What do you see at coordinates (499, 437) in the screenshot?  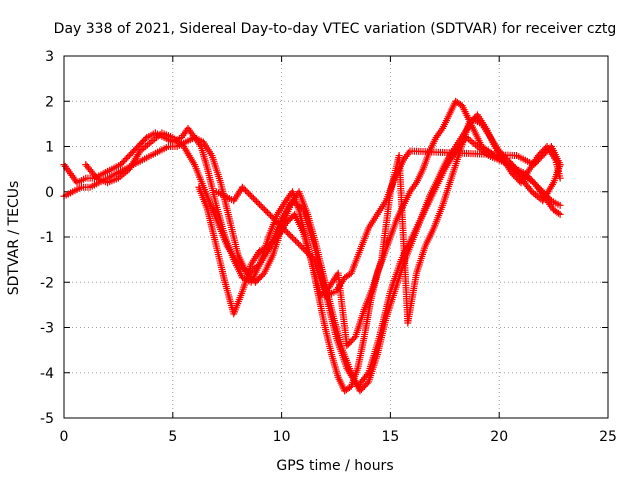 I see `x-tick-label: 20` at bounding box center [499, 437].